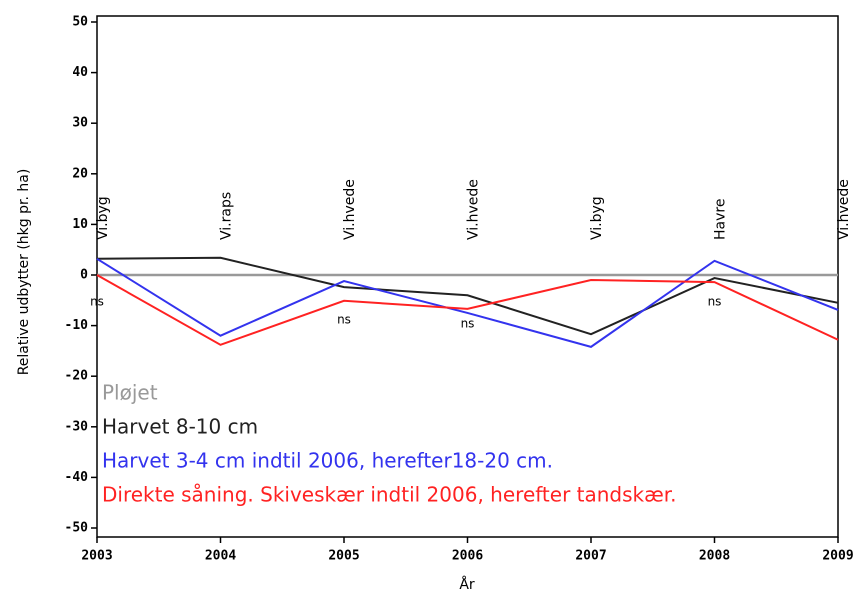  I want to click on y-tick-label: 40, so click(80, 72).